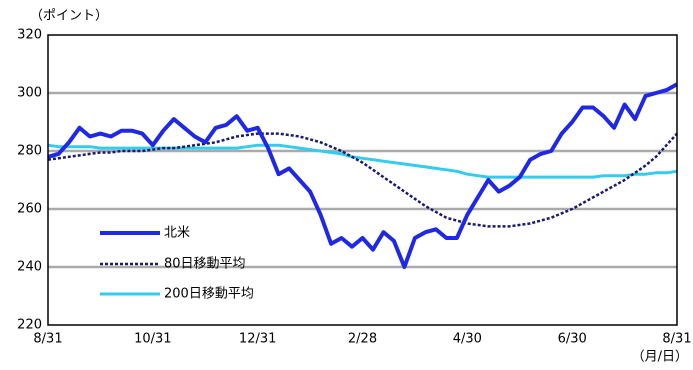 The height and width of the screenshot is (370, 693). I want to click on x-tick-label: 12/31, so click(257, 339).